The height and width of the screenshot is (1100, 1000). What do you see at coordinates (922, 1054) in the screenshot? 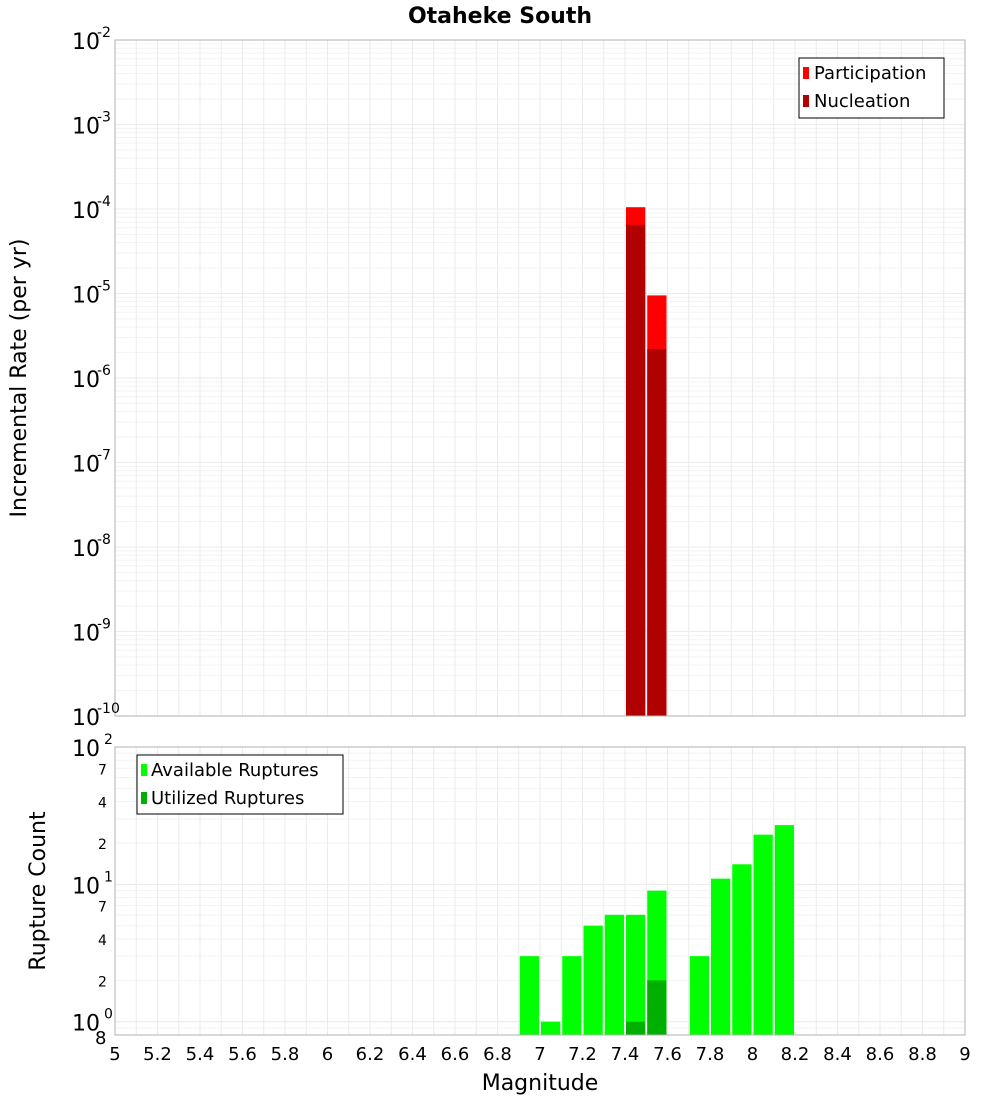
I see `x-tick-label: 8.8` at bounding box center [922, 1054].